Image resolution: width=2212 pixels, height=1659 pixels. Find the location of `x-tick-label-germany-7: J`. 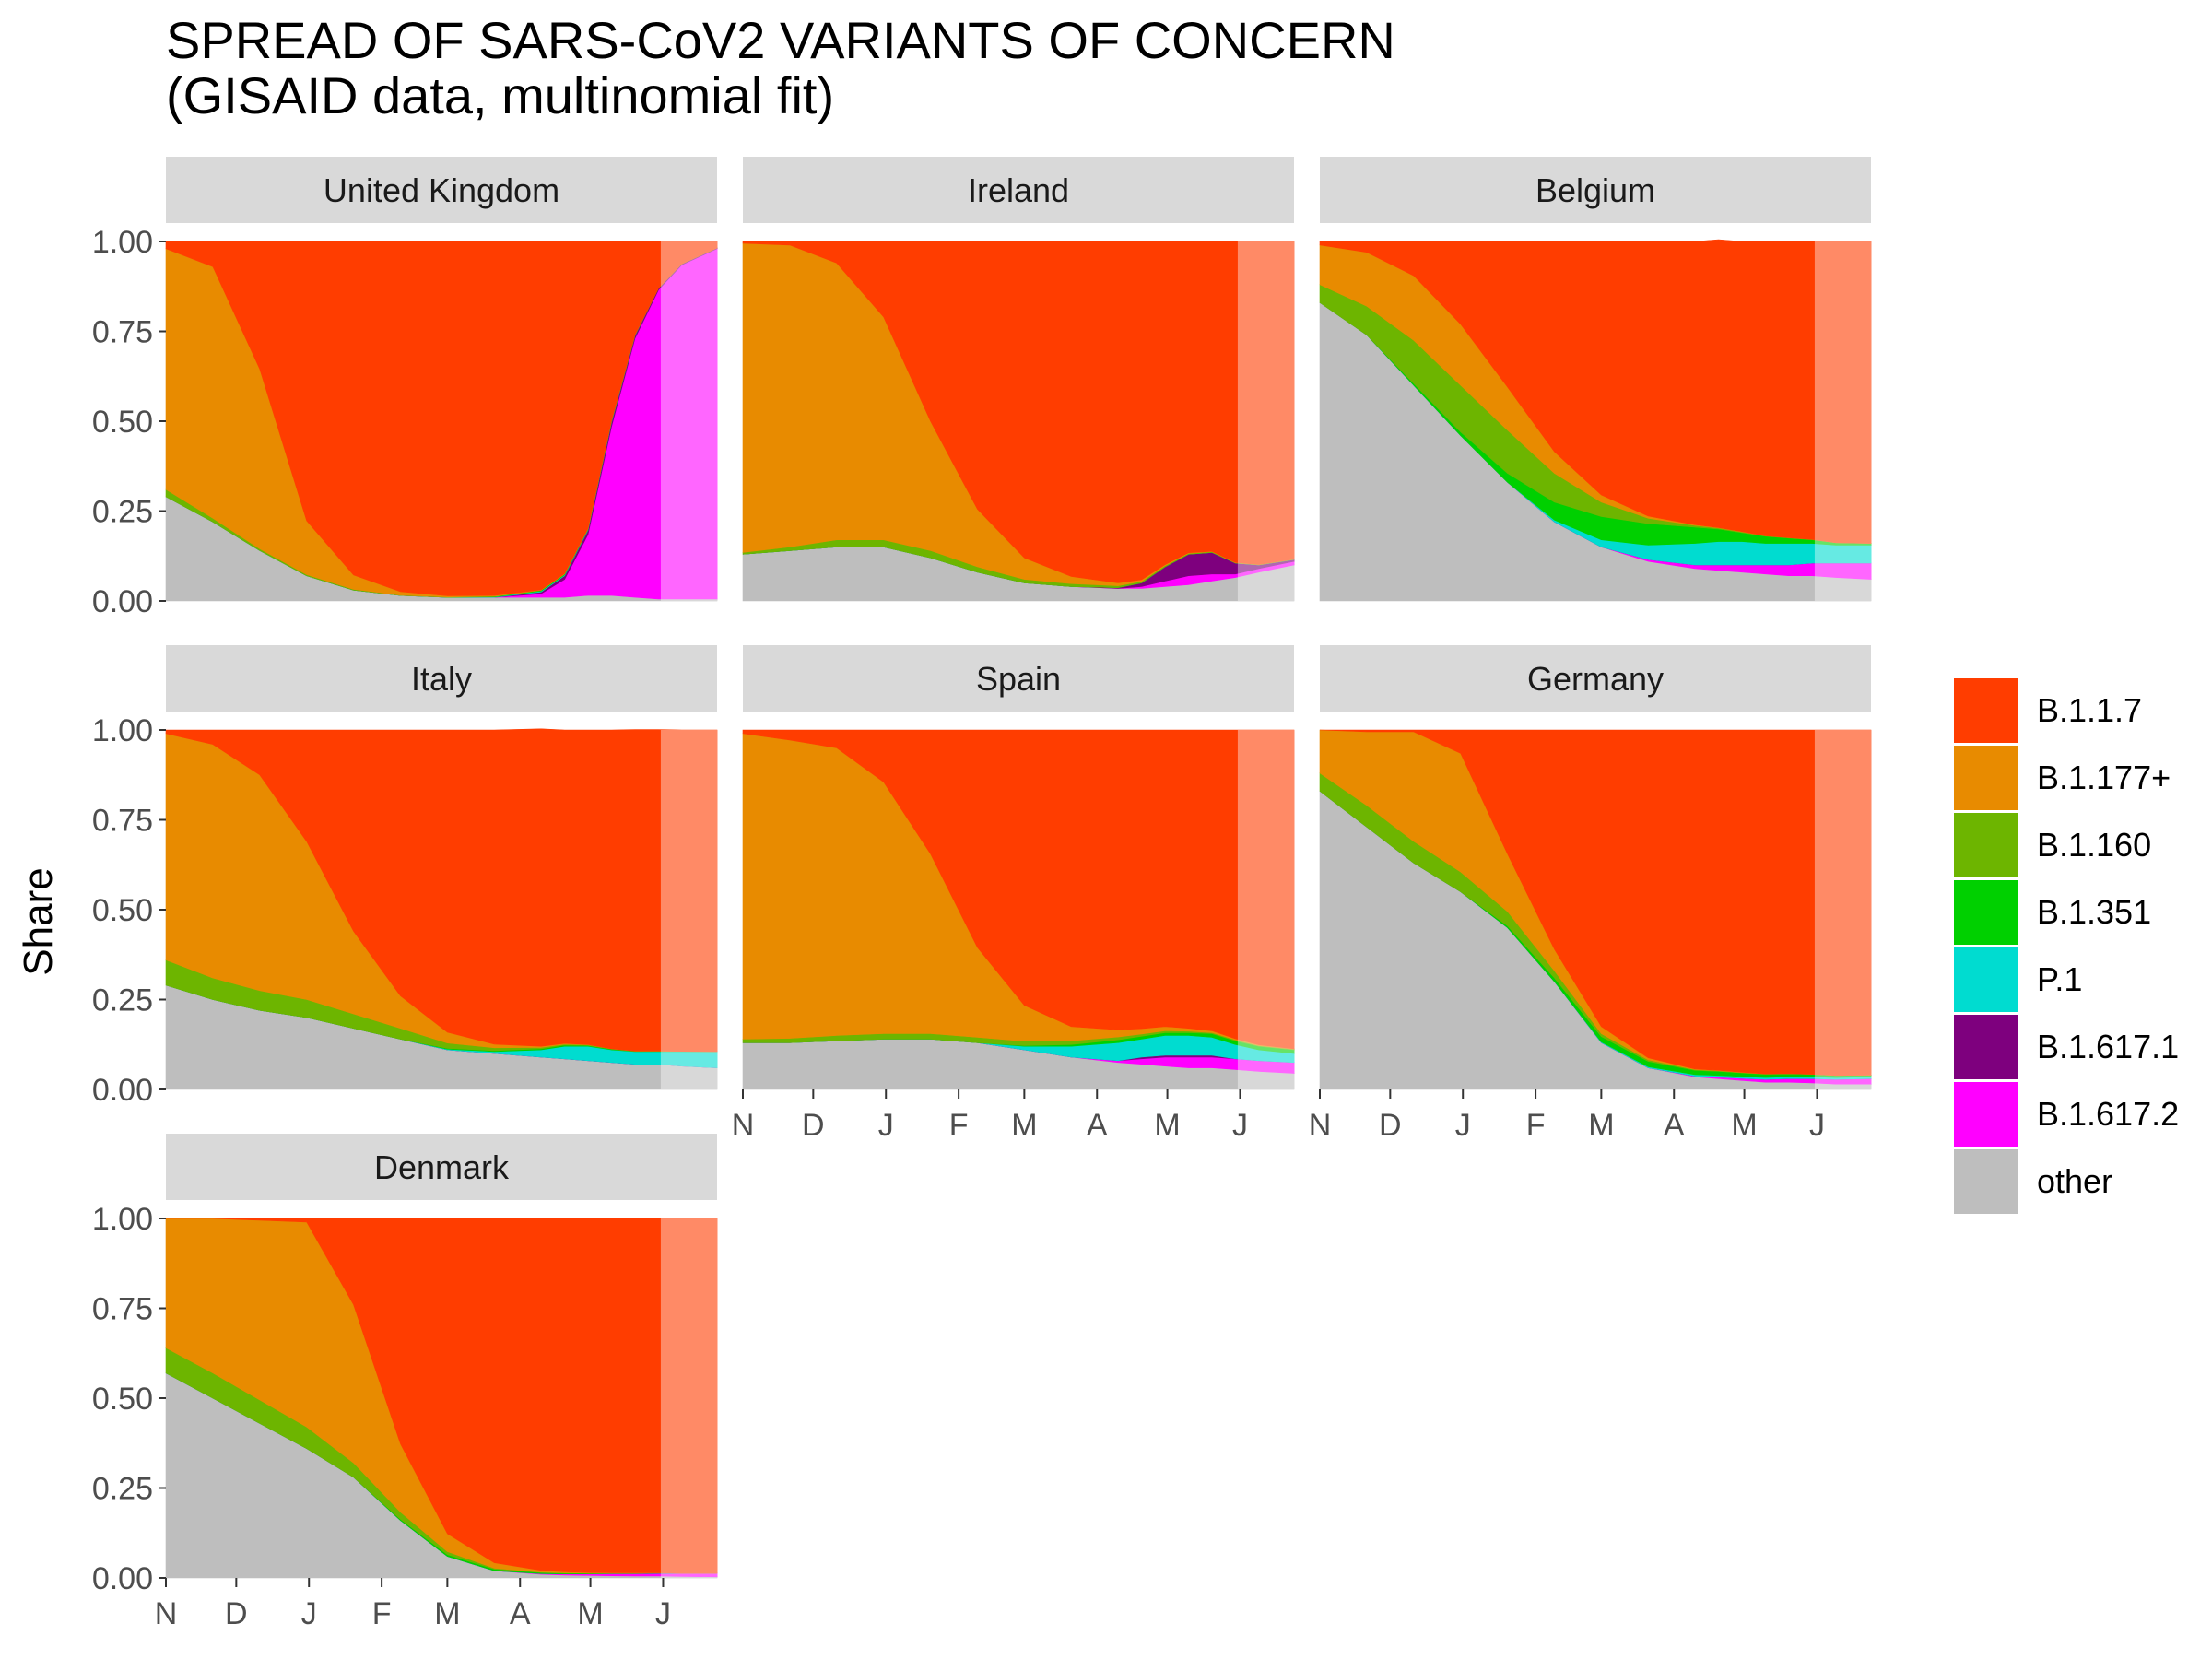

x-tick-label-germany-7: J is located at coordinates (1817, 1125).